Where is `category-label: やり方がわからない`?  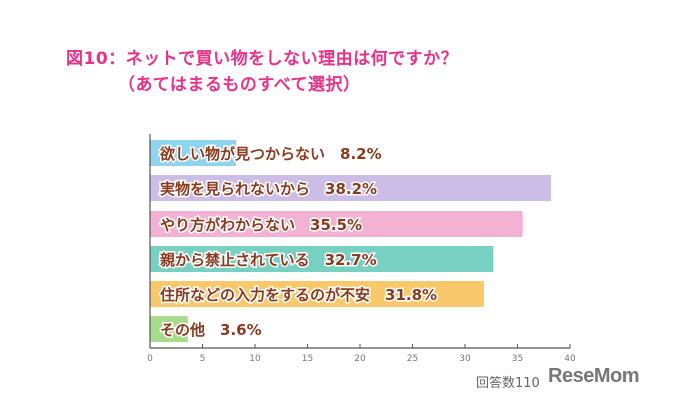
category-label: やり方がわからない is located at coordinates (227, 225).